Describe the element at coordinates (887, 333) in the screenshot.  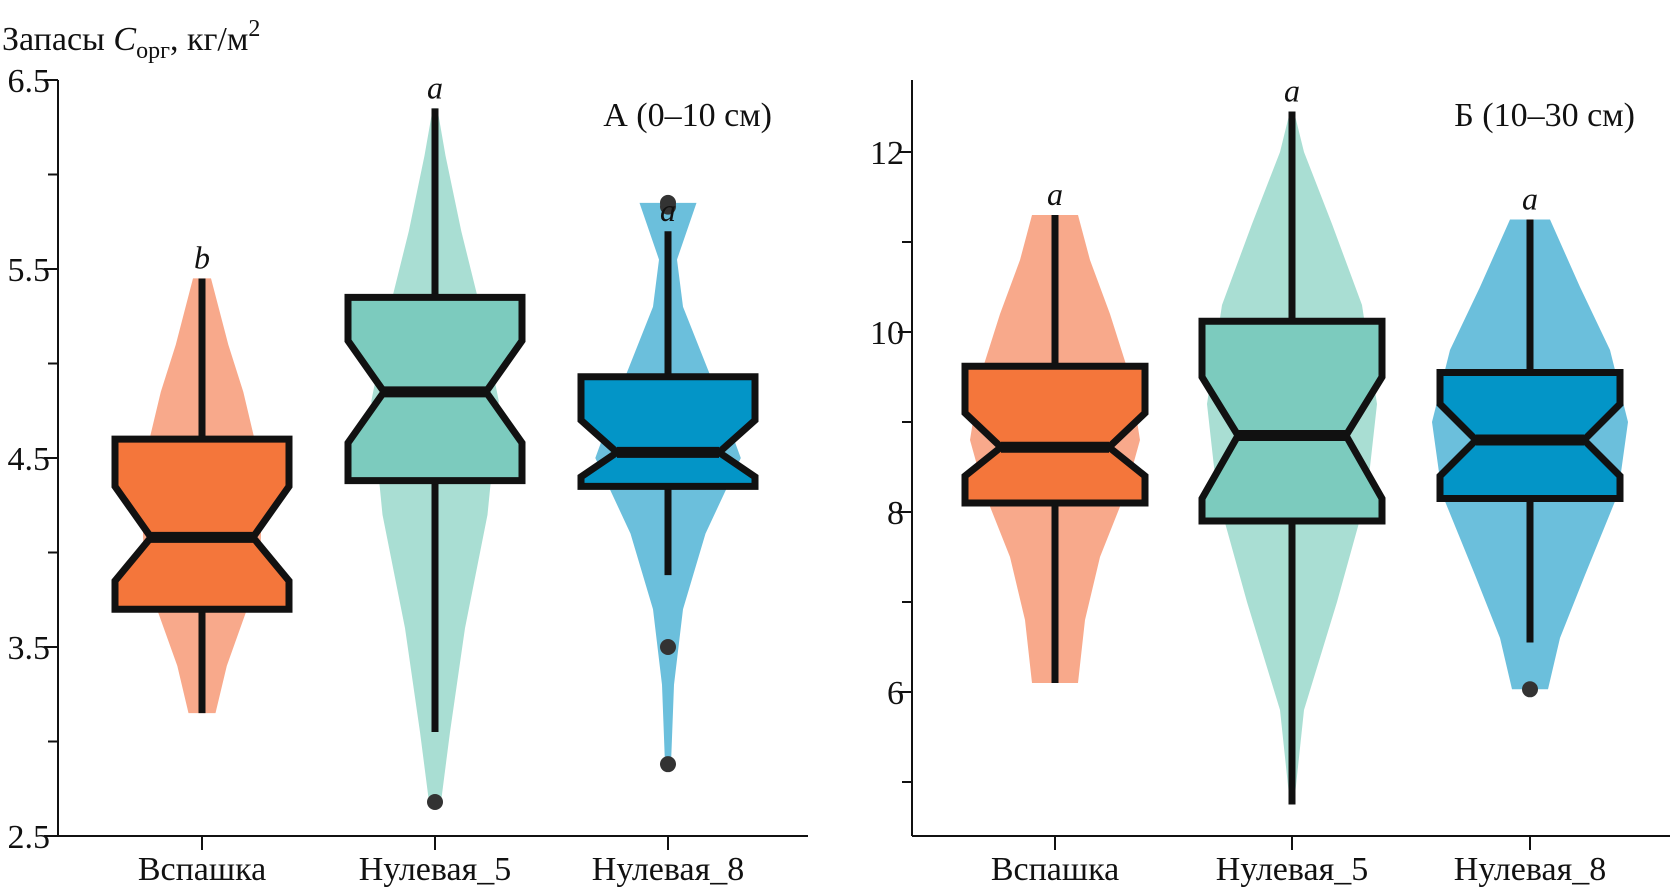
I see `y-tick-label: 10` at that location.